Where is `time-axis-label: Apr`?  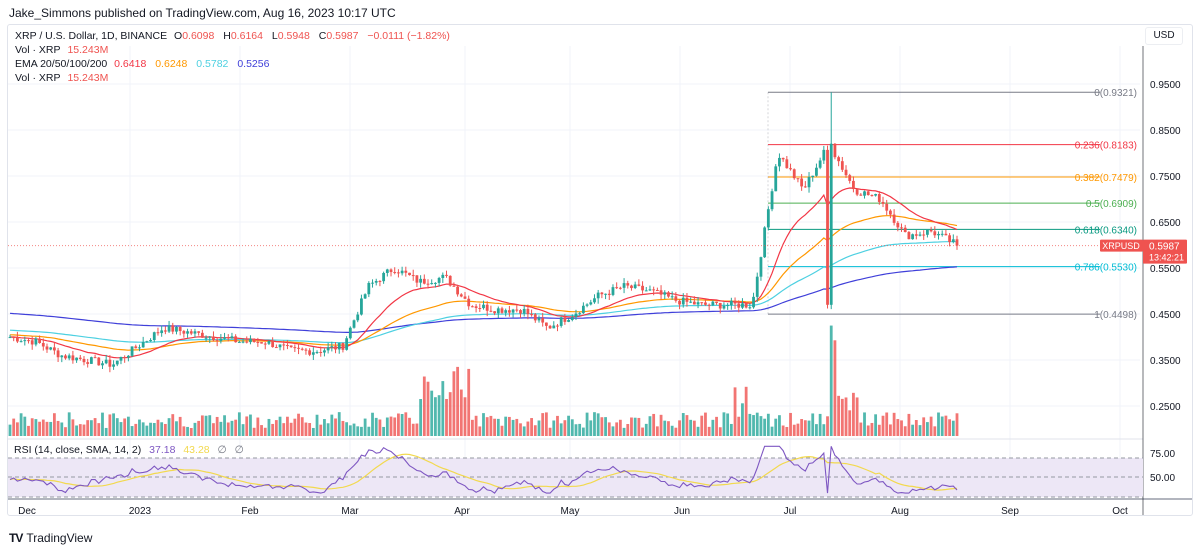
time-axis-label: Apr is located at coordinates (462, 511).